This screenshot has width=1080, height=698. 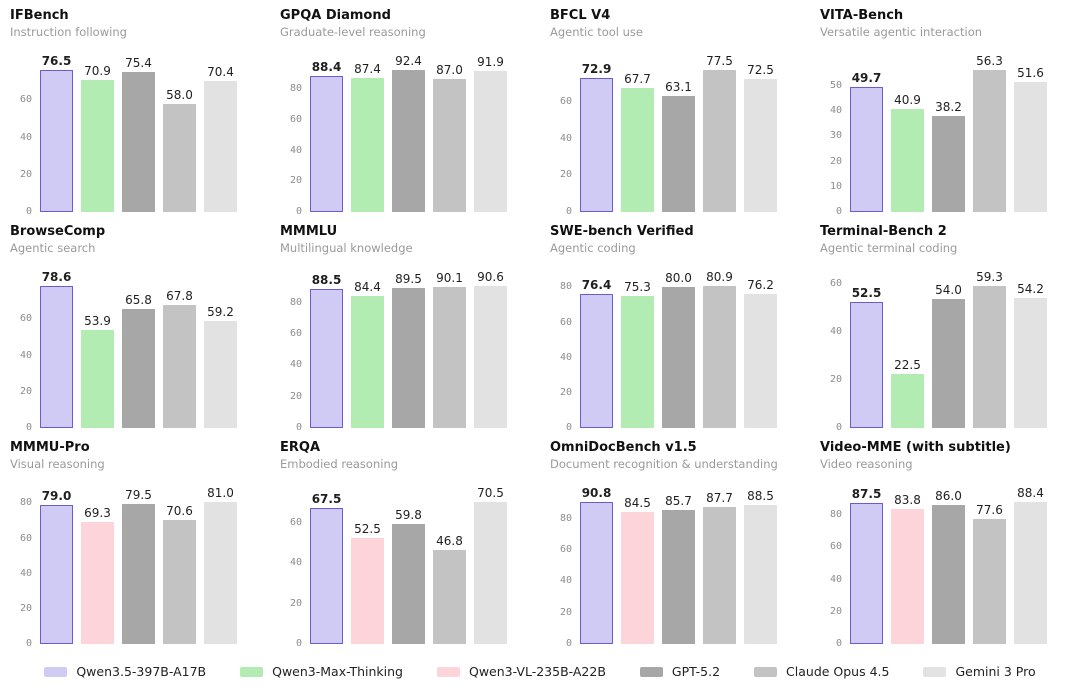 I want to click on bar-group-gemini-3-pro: 54.2, so click(x=1030, y=355).